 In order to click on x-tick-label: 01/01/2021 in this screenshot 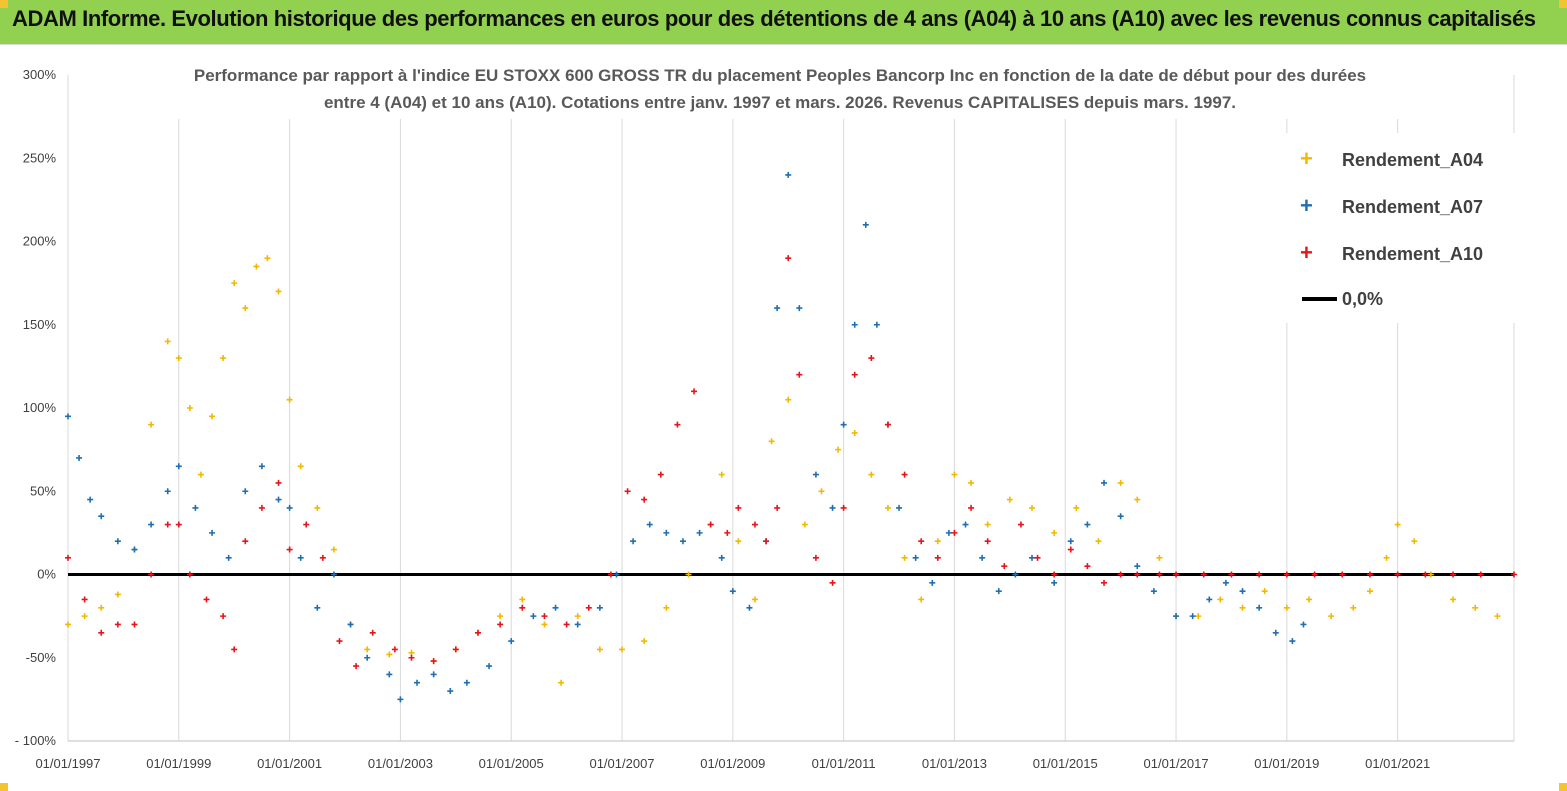, I will do `click(1397, 763)`.